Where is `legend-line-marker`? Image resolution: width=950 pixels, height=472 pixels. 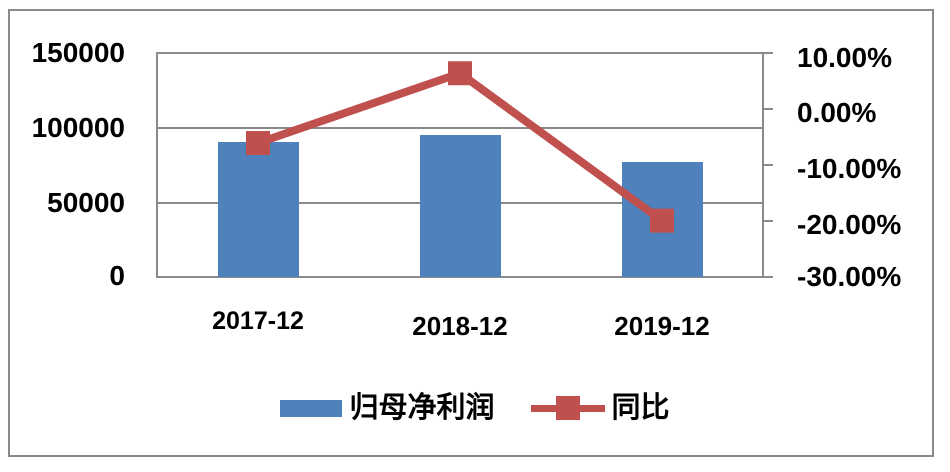
legend-line-marker is located at coordinates (567, 408).